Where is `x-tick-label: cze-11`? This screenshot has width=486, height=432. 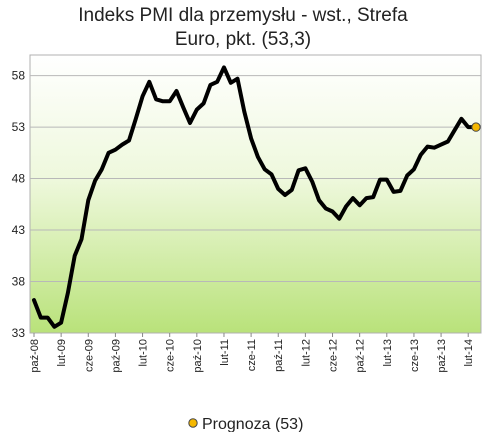 x-tick-label: cze-11 is located at coordinates (252, 355).